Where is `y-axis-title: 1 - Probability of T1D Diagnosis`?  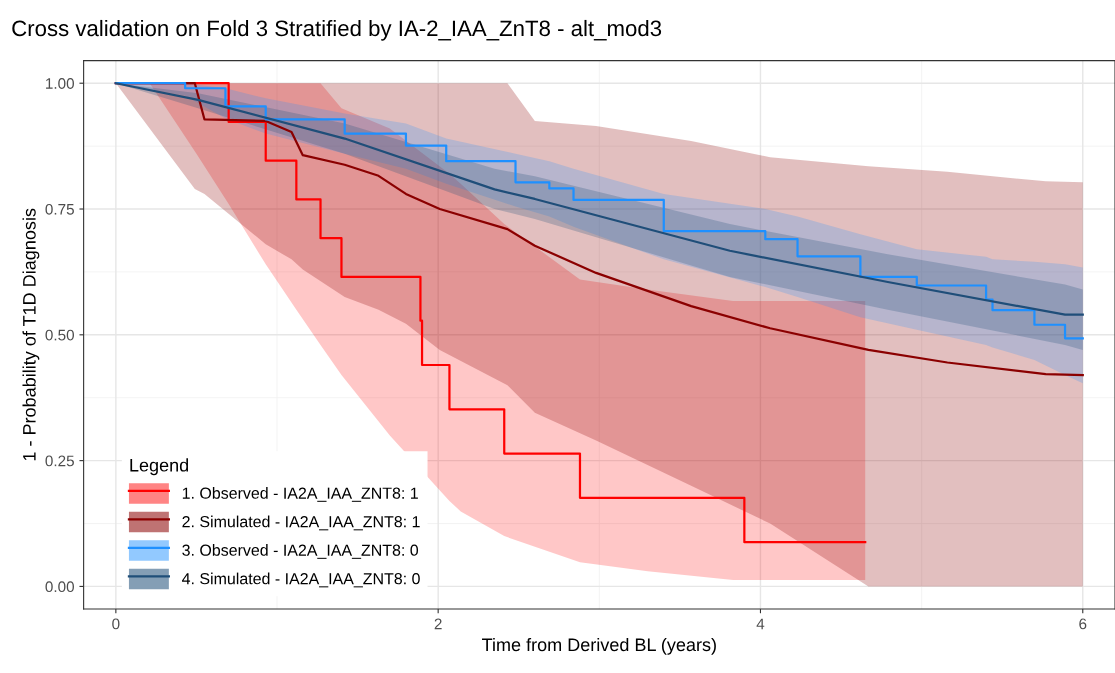
y-axis-title: 1 - Probability of T1D Diagnosis is located at coordinates (31, 334).